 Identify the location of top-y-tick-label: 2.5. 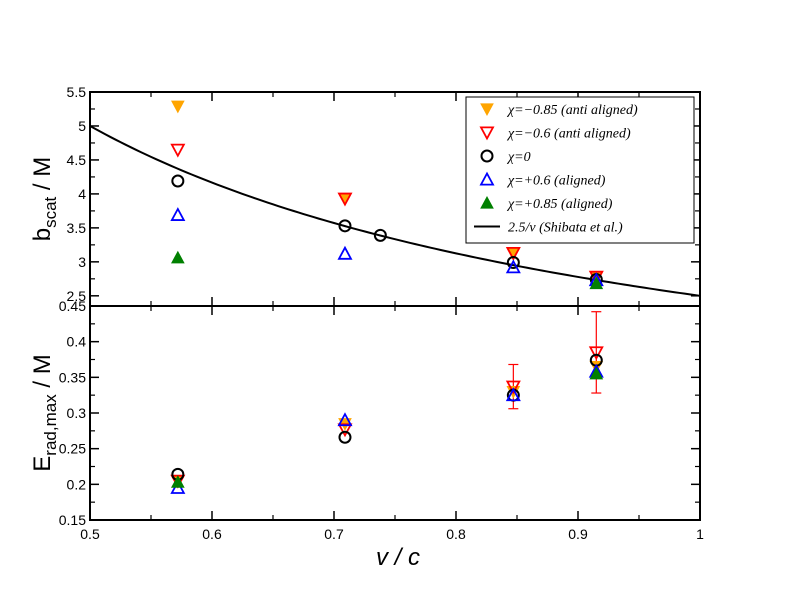
(77, 296).